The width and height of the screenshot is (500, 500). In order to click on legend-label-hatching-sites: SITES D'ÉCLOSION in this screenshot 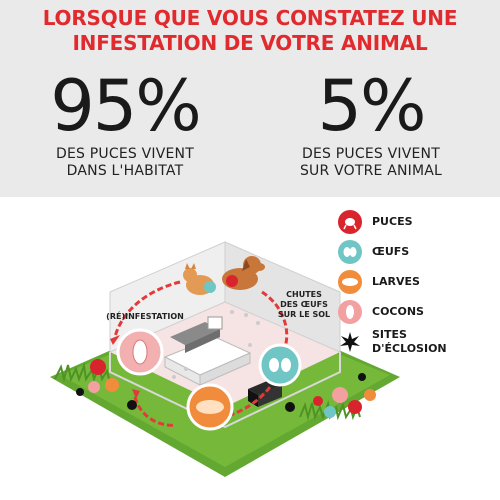, I will do `click(409, 341)`.